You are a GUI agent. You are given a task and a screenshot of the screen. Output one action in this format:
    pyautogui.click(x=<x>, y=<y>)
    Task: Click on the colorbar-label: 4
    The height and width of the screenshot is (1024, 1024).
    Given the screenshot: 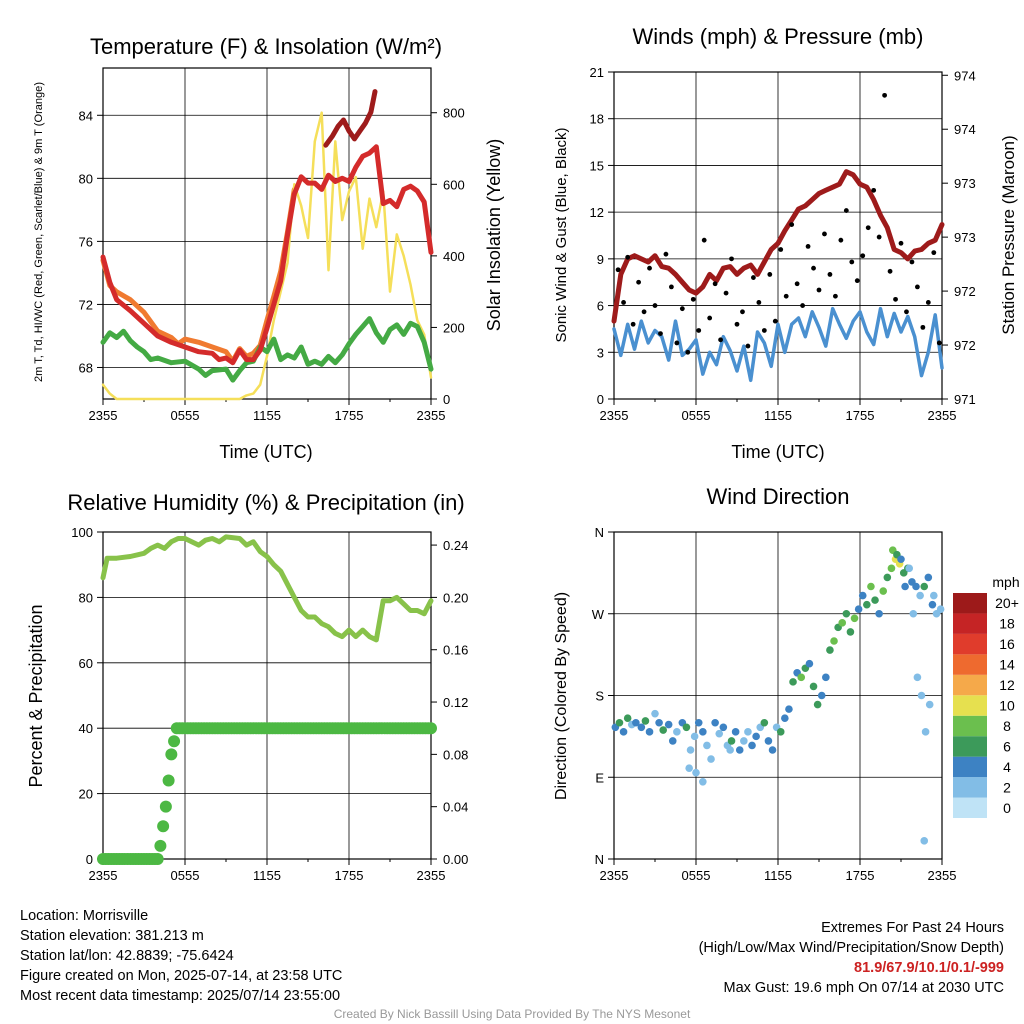 What is the action you would take?
    pyautogui.click(x=1007, y=767)
    